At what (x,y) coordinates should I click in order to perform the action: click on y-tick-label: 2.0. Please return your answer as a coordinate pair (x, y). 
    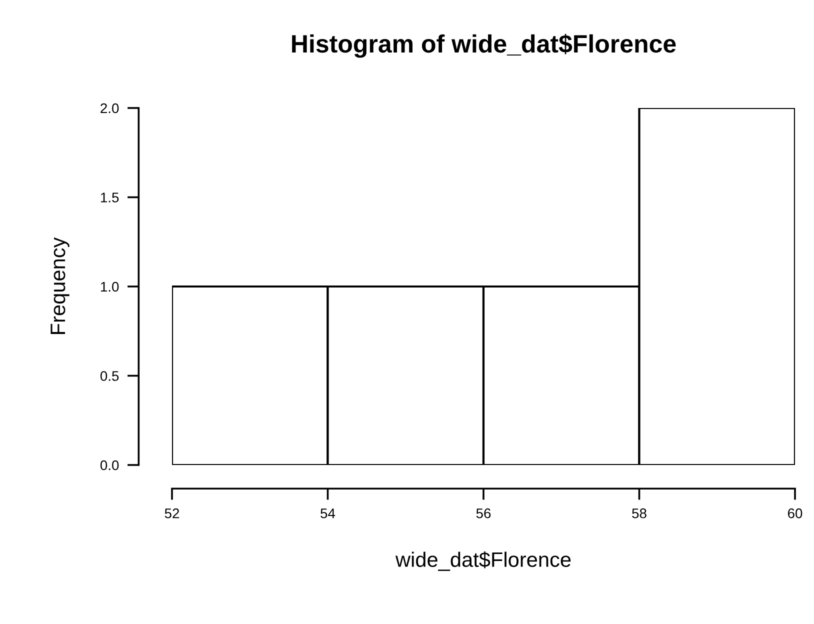
    Looking at the image, I should click on (109, 108).